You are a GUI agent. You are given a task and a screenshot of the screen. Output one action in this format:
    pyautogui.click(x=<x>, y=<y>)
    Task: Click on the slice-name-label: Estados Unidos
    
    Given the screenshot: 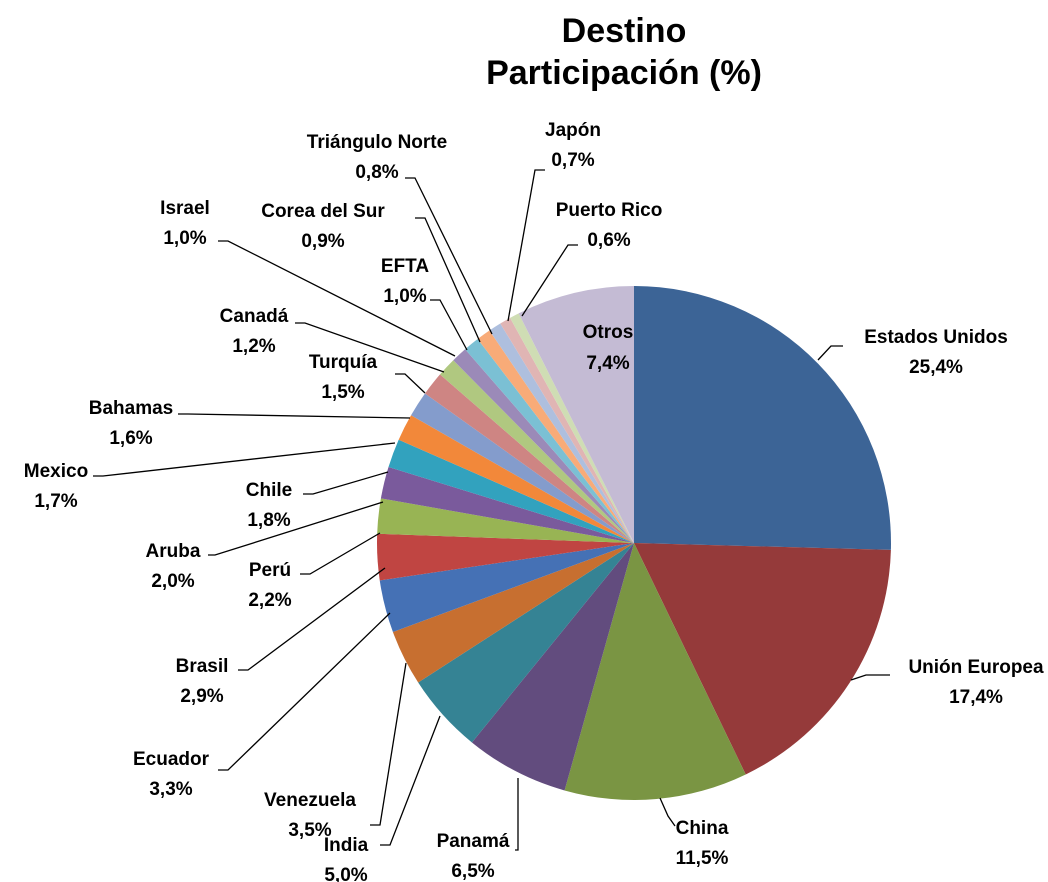 What is the action you would take?
    pyautogui.click(x=936, y=337)
    